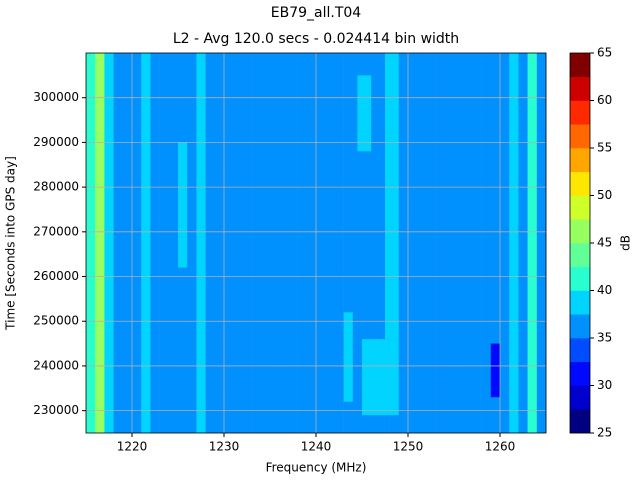  Describe the element at coordinates (56, 410) in the screenshot. I see `y-tick-label: 230000` at that location.